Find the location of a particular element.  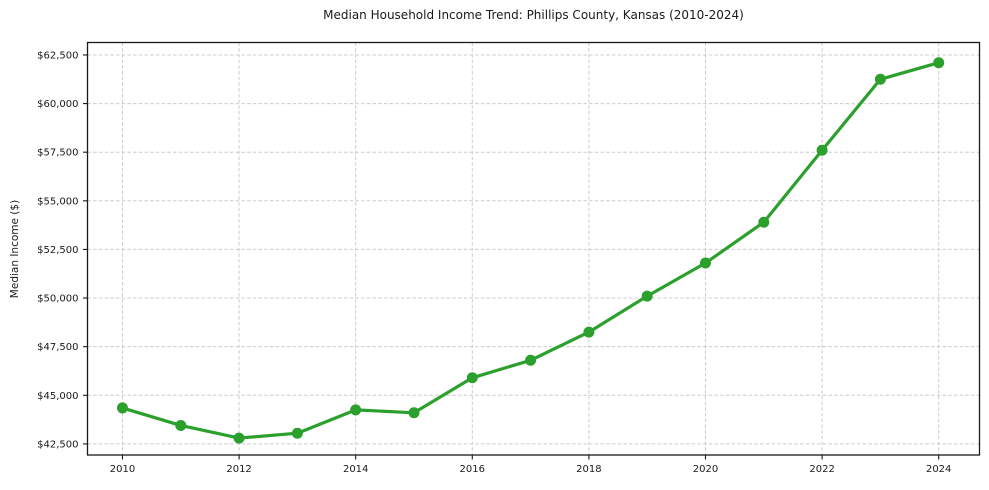

x-tick-label: 2018 is located at coordinates (588, 469).